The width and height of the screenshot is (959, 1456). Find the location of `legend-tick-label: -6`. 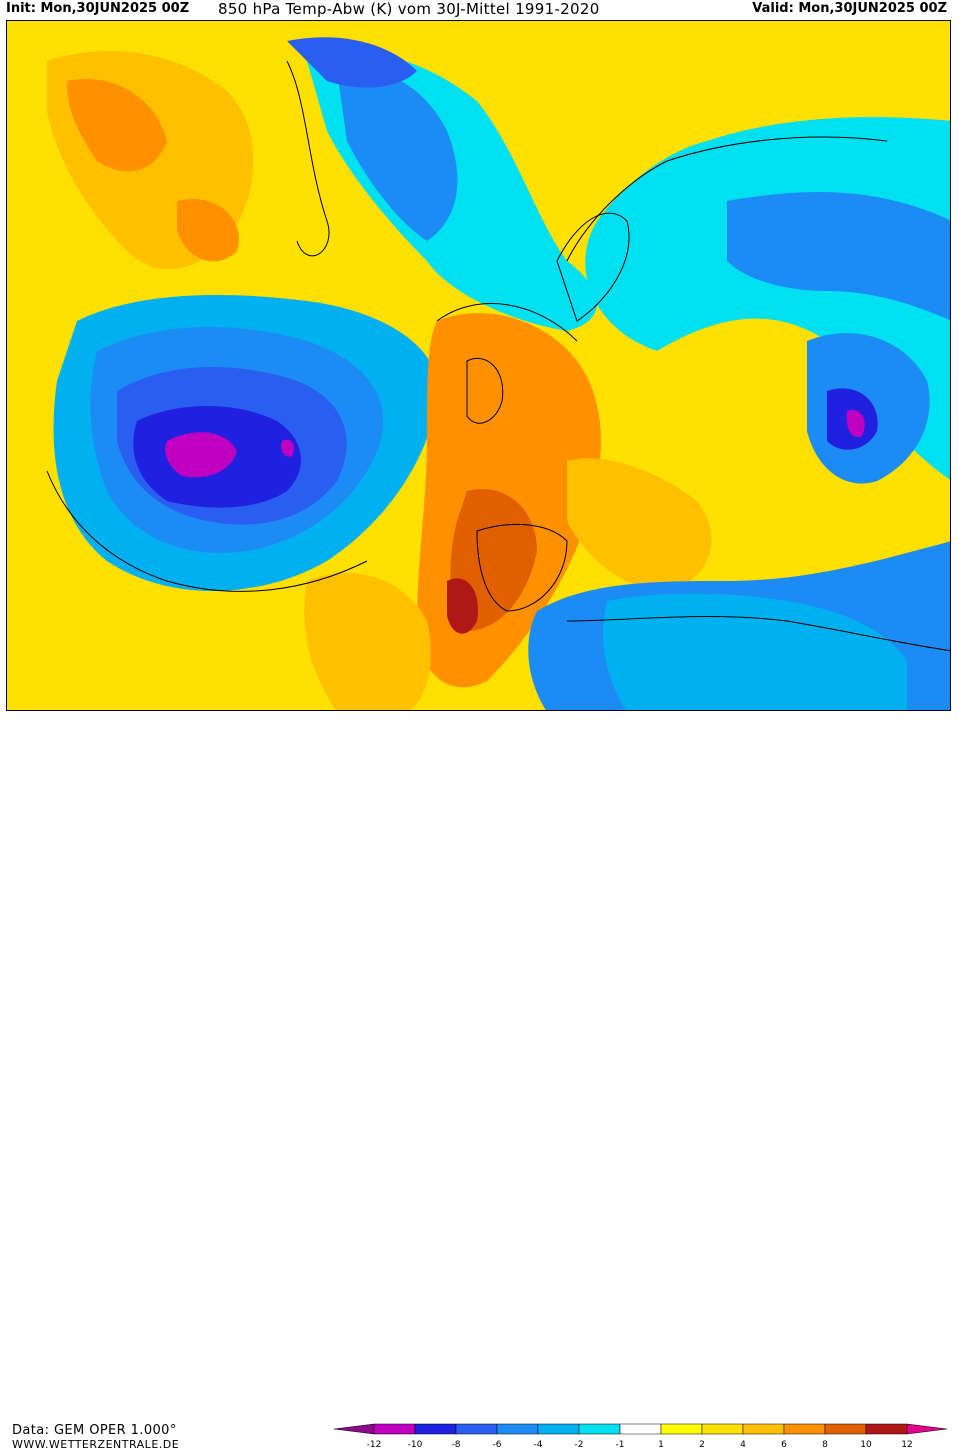

legend-tick-label: -6 is located at coordinates (497, 1445).